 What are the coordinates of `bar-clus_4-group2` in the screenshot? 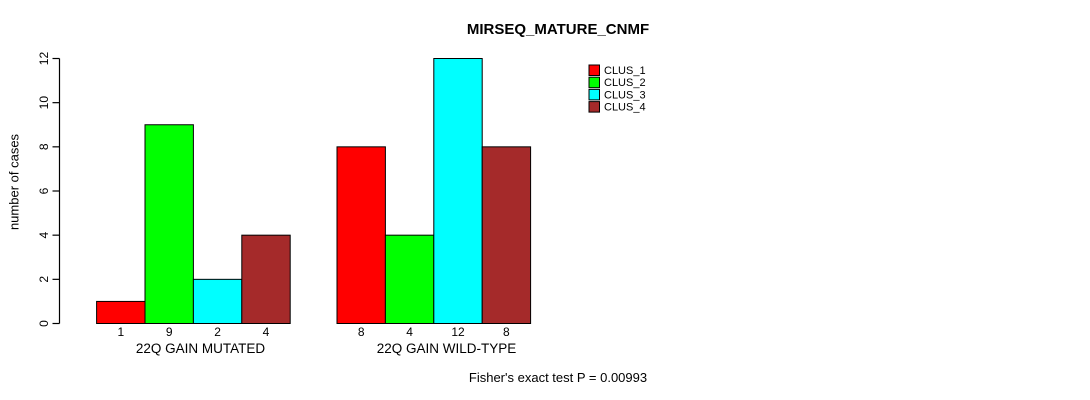 It's located at (506, 235).